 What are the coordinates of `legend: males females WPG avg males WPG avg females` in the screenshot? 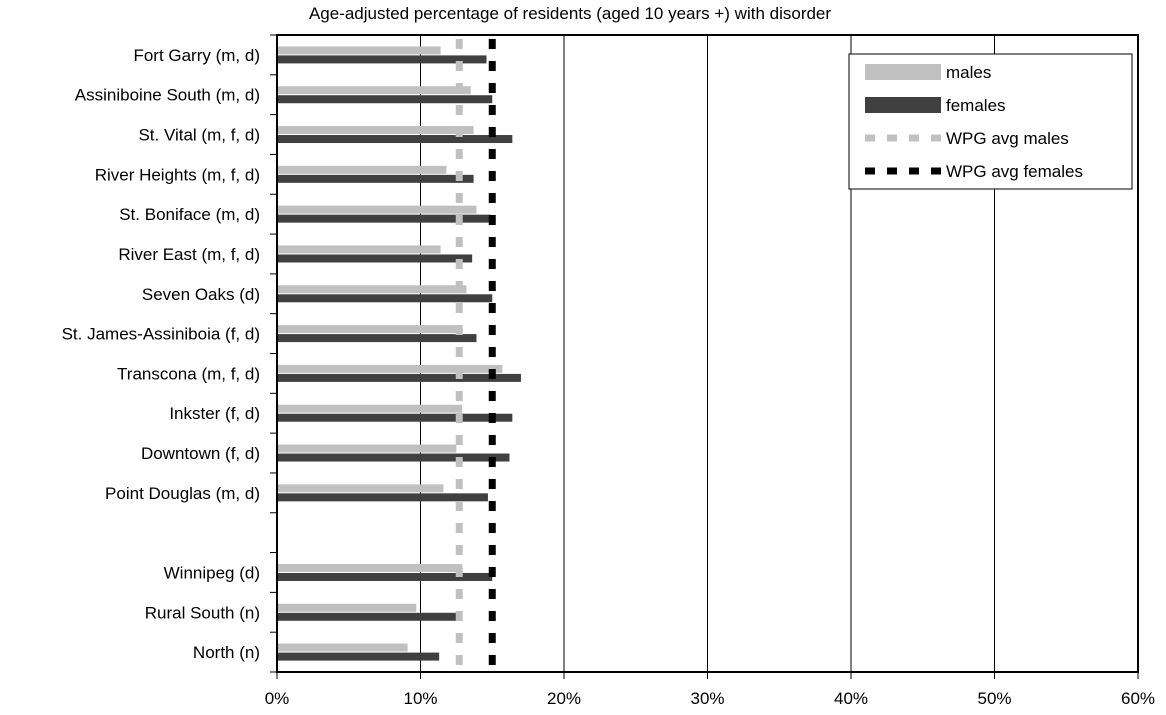 It's located at (990, 121).